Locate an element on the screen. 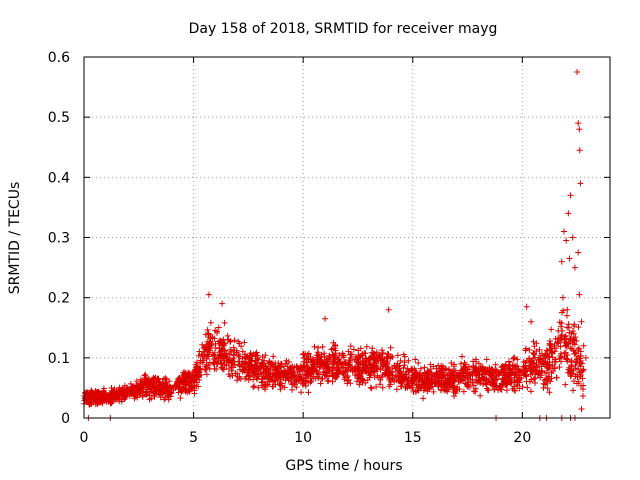 The image size is (640, 480). x-tick-label: 0 is located at coordinates (84, 438).